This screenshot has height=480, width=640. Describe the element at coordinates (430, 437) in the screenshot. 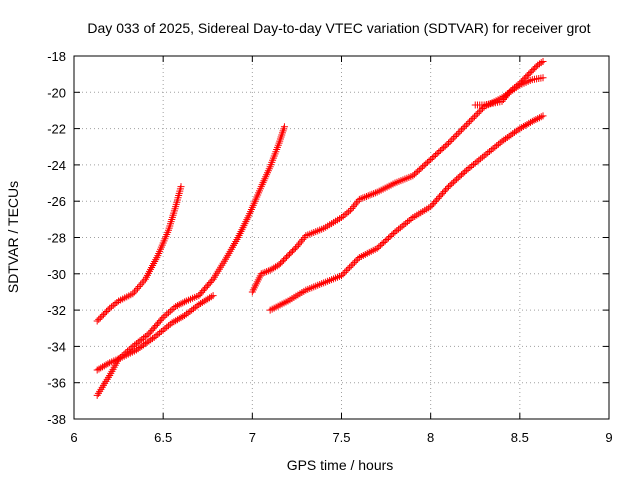

I see `x-tick-label: 8` at that location.